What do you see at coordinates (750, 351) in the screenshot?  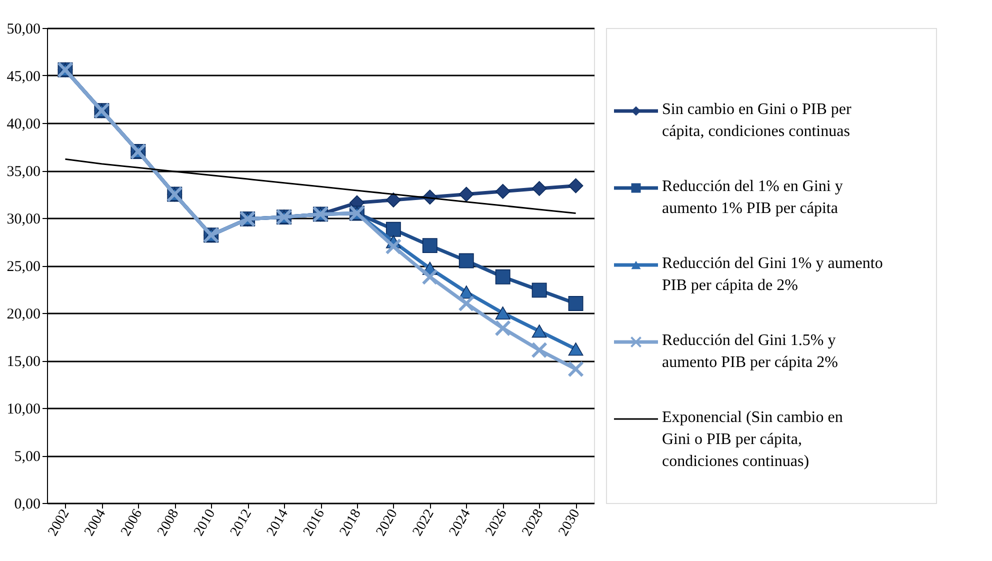 I see `legend-label: Reducción del Gini 1.5% y aumento PIB per cápita 2%` at bounding box center [750, 351].